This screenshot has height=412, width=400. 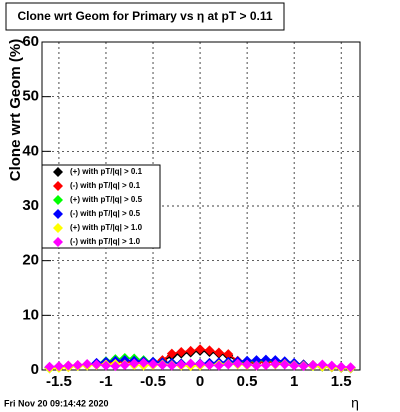 What do you see at coordinates (105, 241) in the screenshot?
I see `legend-label: (-) with pT/|q| > 1.0` at bounding box center [105, 241].